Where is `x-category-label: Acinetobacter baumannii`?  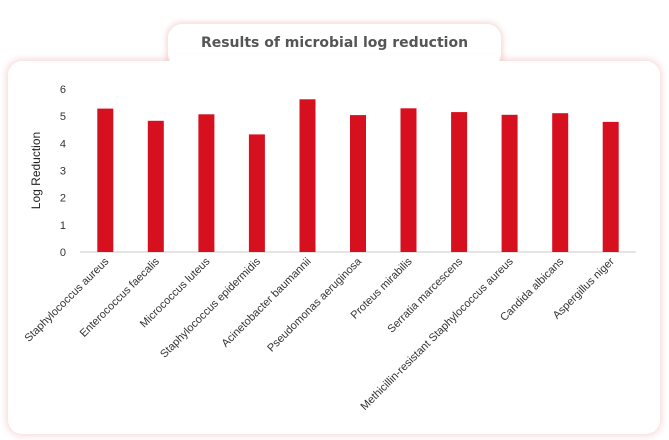
x-category-label: Acinetobacter baumannii is located at coordinates (267, 303).